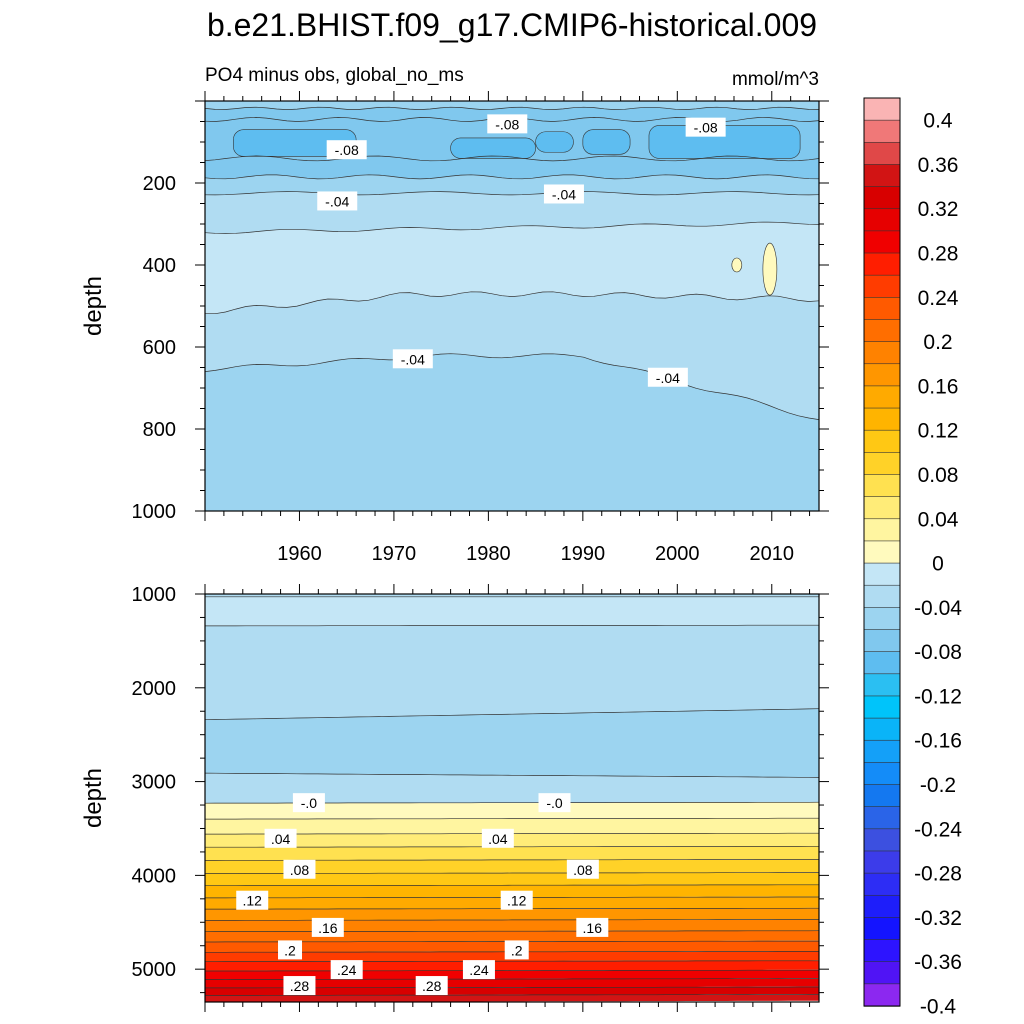  Describe the element at coordinates (299, 554) in the screenshot. I see `x-tick-label: 1960` at that location.